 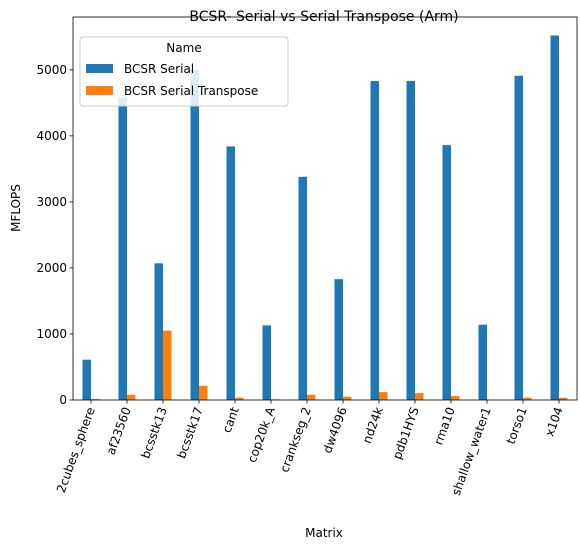 What do you see at coordinates (51, 268) in the screenshot?
I see `y-tick-label-2: 2000` at bounding box center [51, 268].